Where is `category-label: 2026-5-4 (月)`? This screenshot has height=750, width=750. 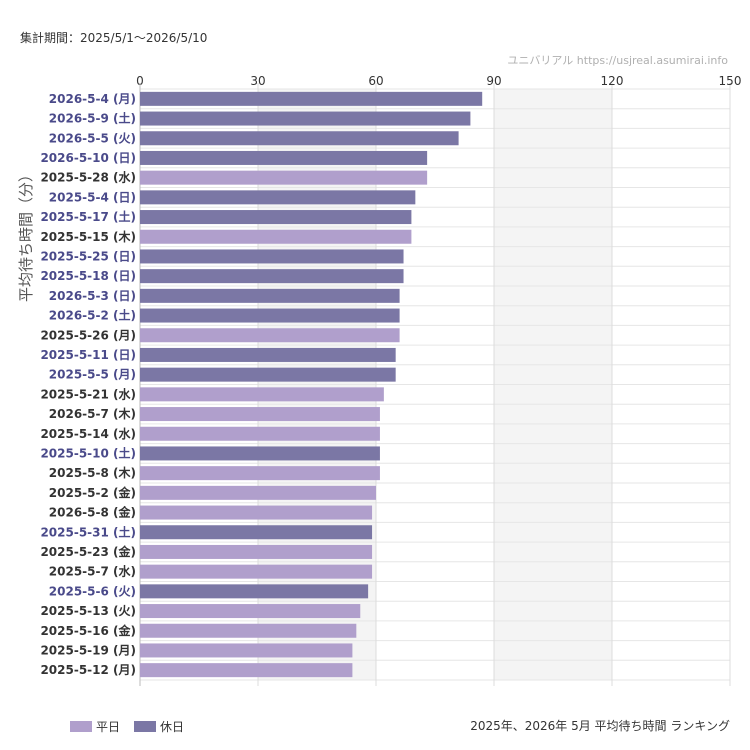 category-label: 2026-5-4 (月) is located at coordinates (92, 99).